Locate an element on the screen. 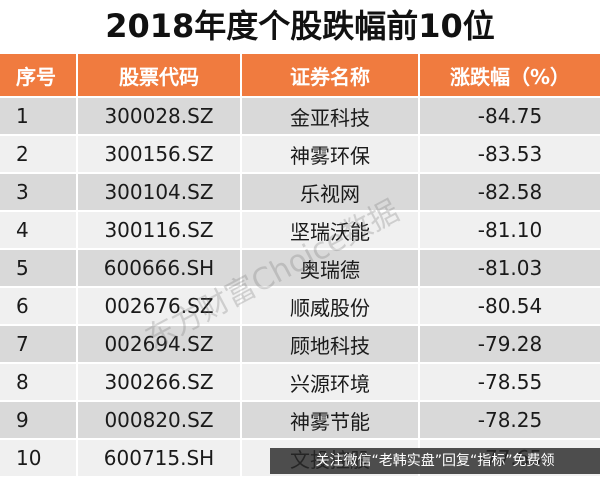 The width and height of the screenshot is (600, 478). table-cell: -82.58 is located at coordinates (510, 192).